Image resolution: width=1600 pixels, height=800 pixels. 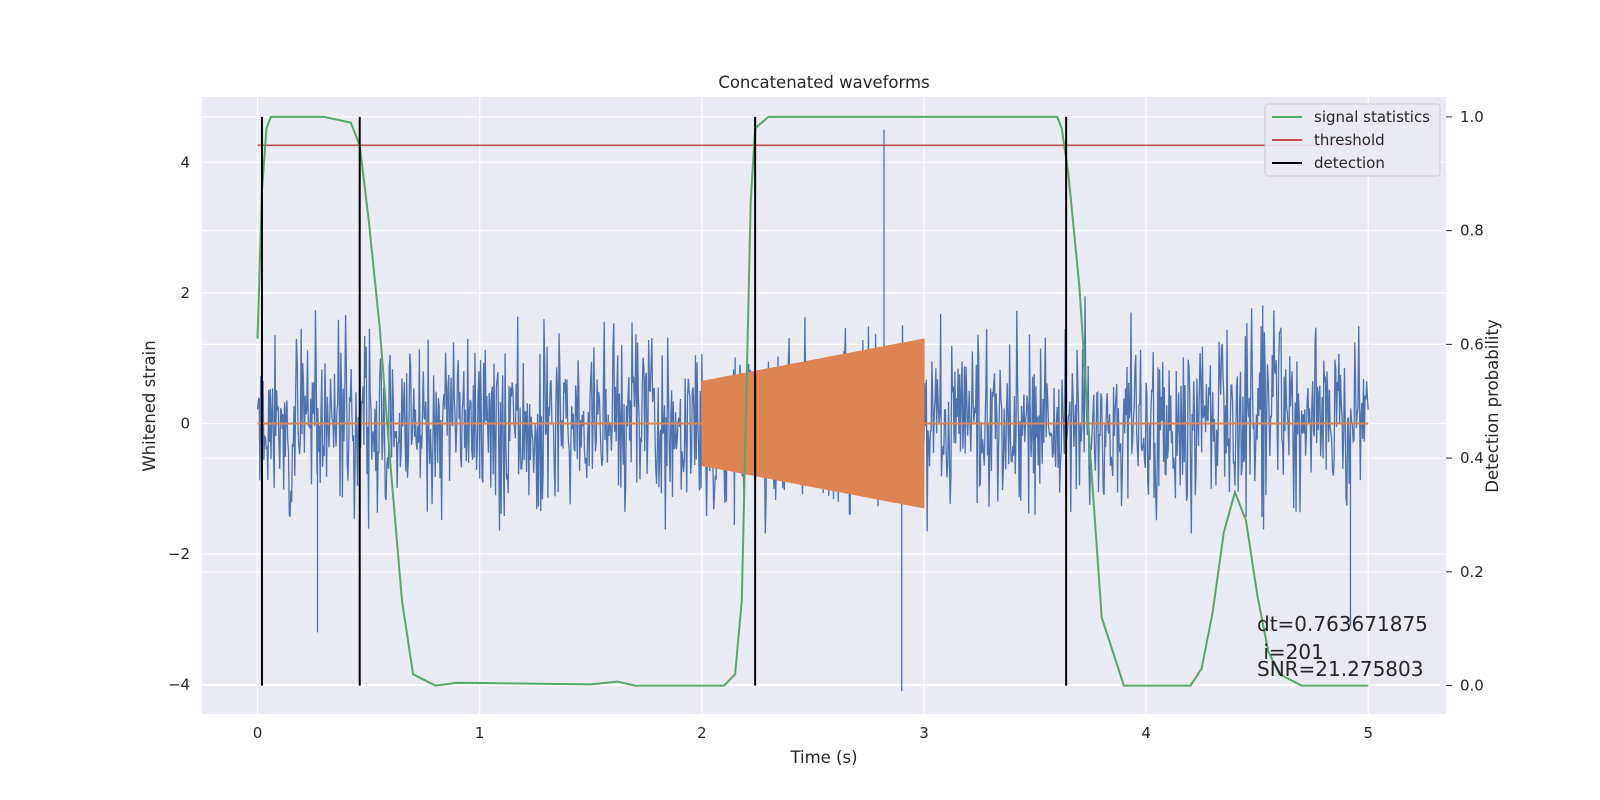 What do you see at coordinates (179, 685) in the screenshot?
I see `y-tick-label: −4` at bounding box center [179, 685].